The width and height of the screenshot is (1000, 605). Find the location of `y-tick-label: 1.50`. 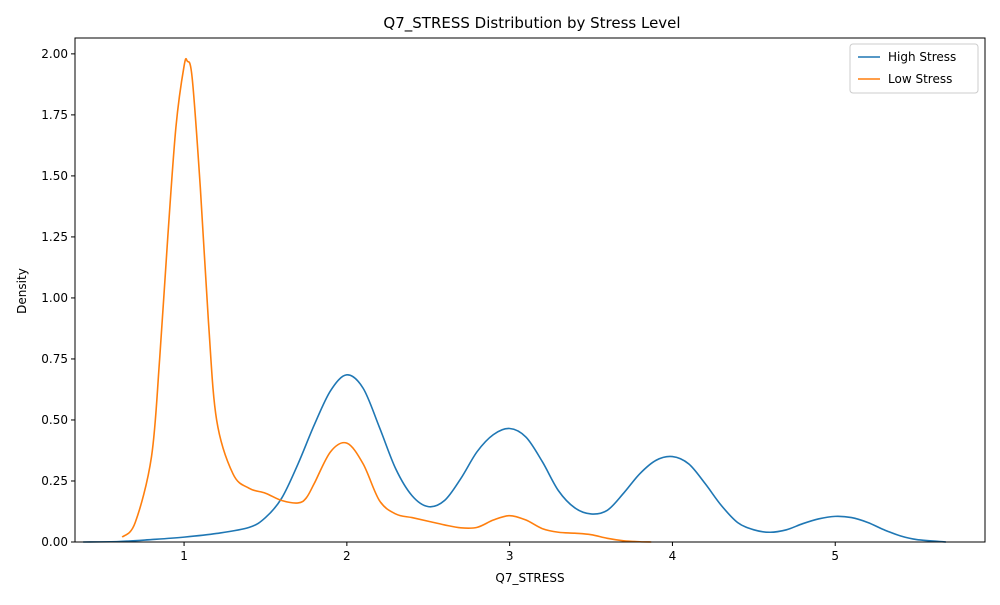

y-tick-label: 1.50 is located at coordinates (54, 176).